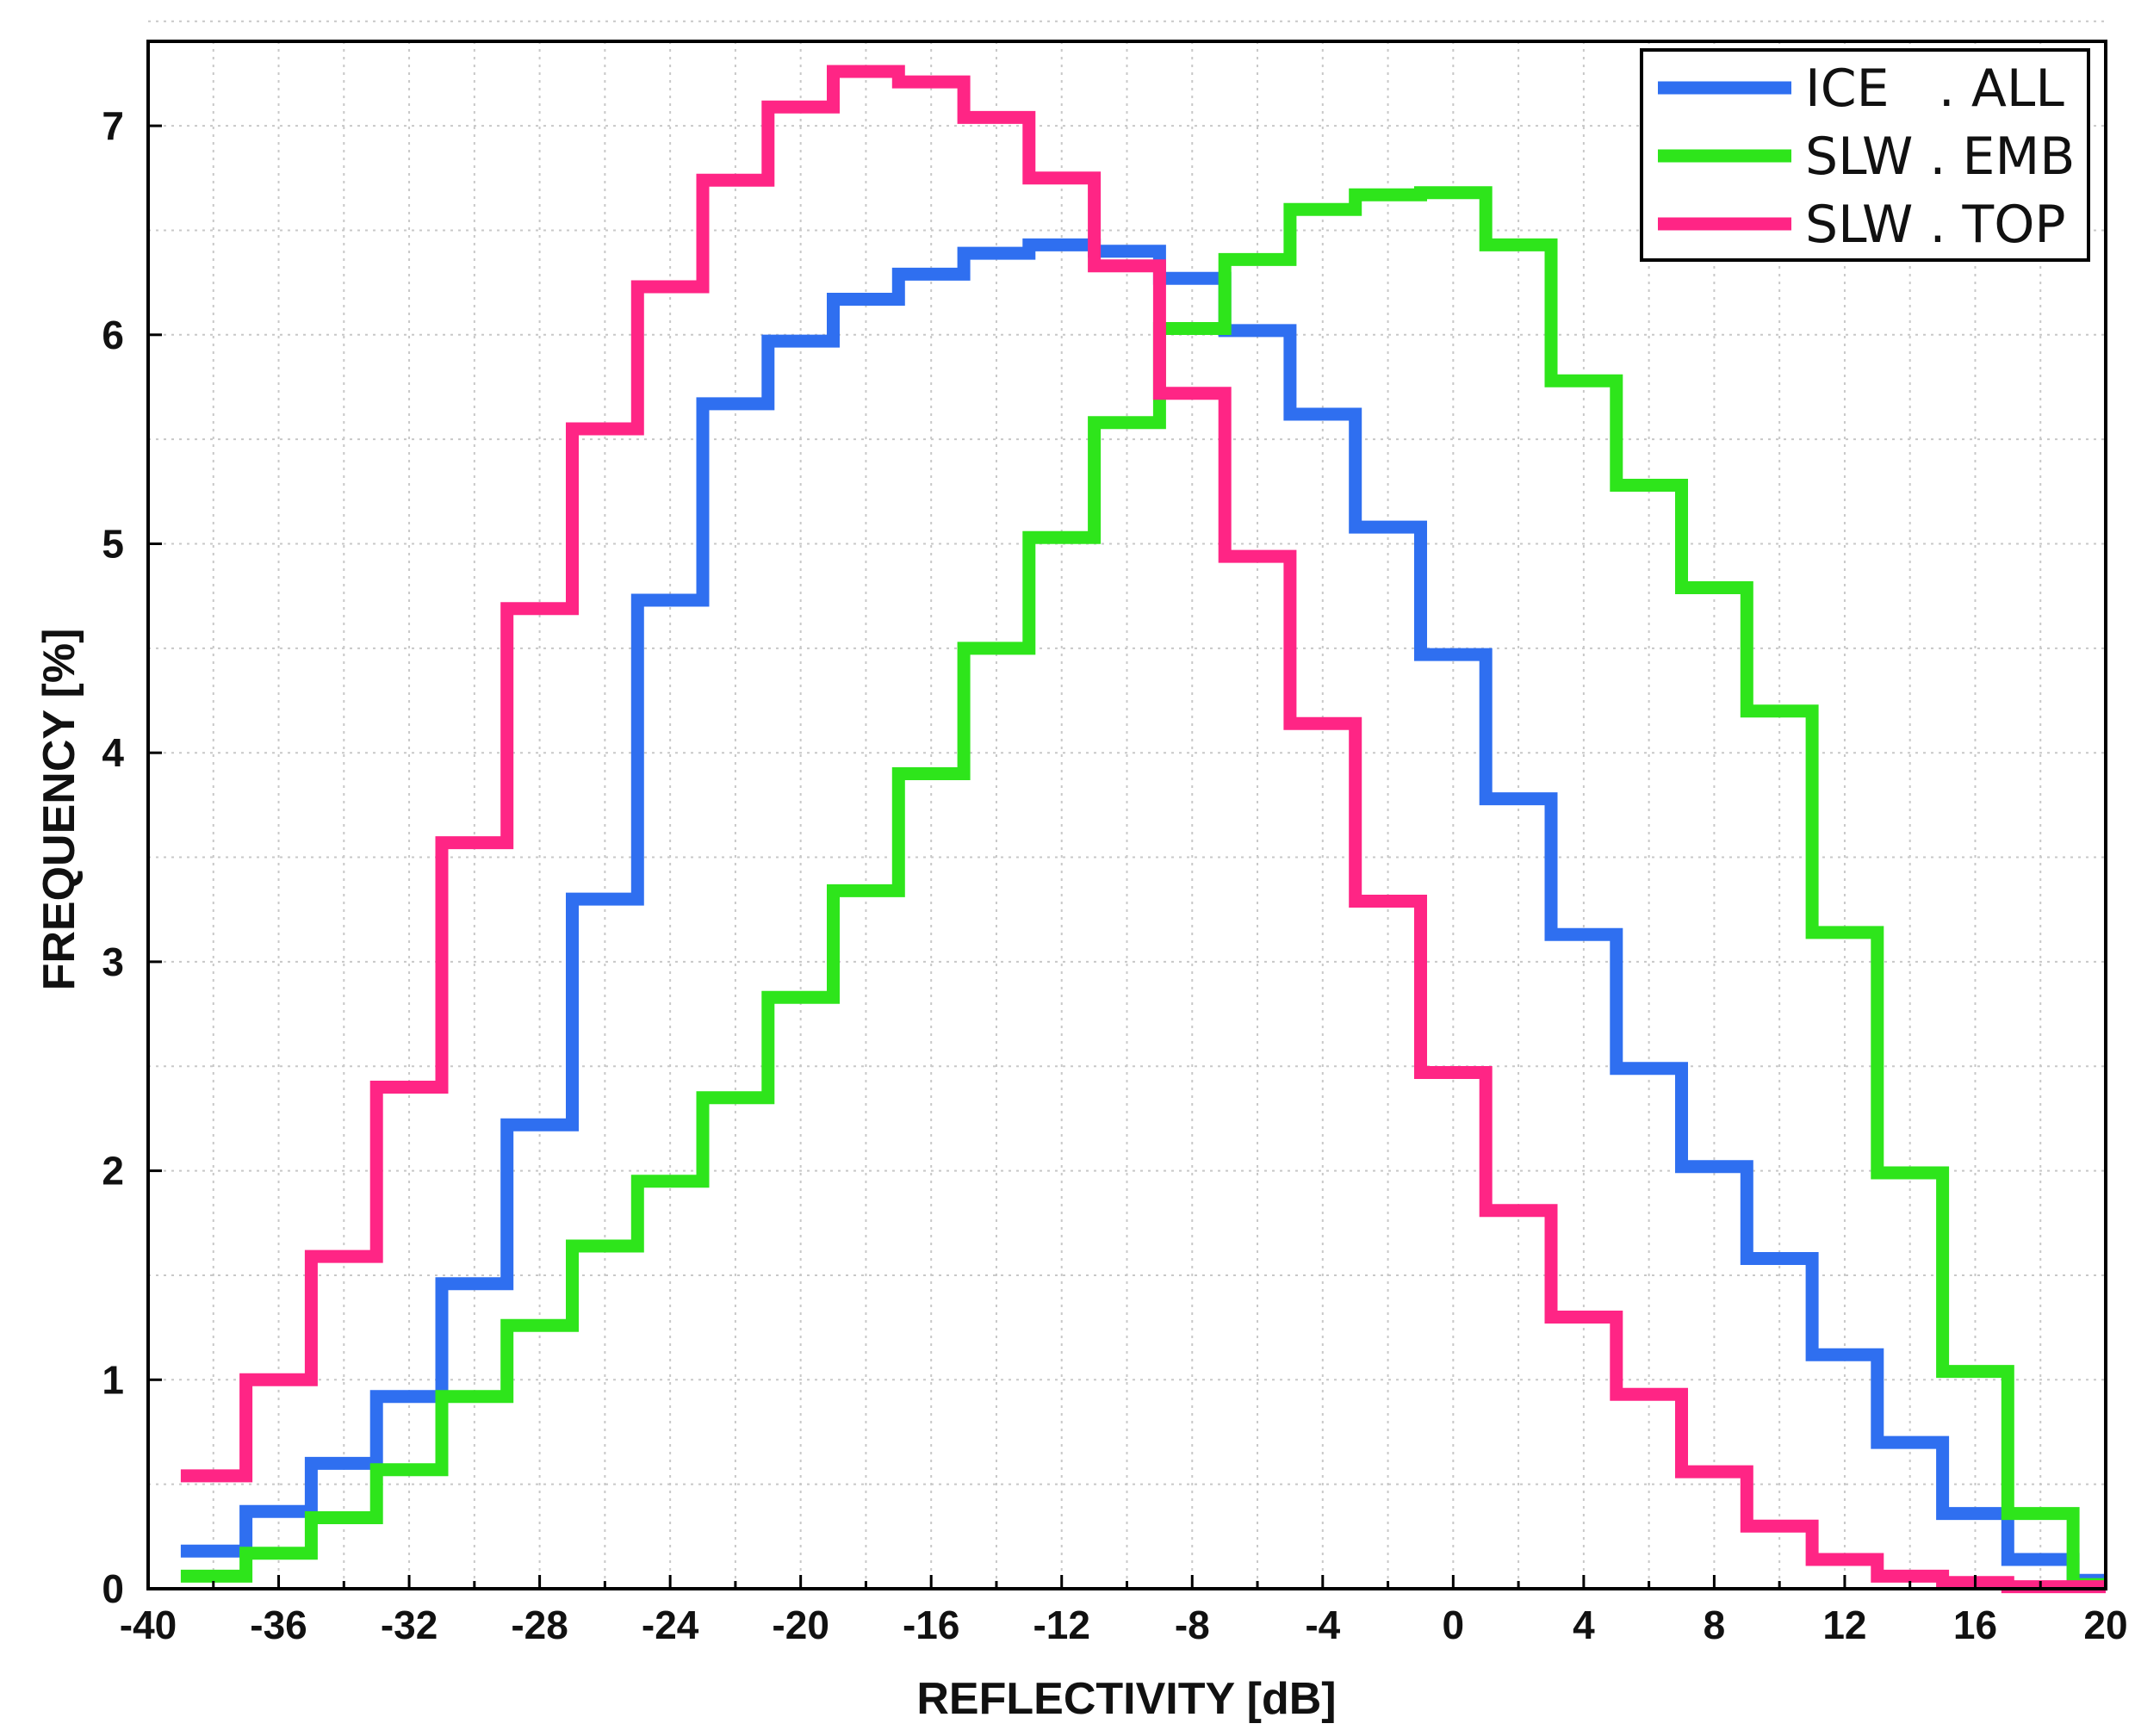 Image resolution: width=2135 pixels, height=1736 pixels. I want to click on x-tick-label: -32, so click(410, 1625).